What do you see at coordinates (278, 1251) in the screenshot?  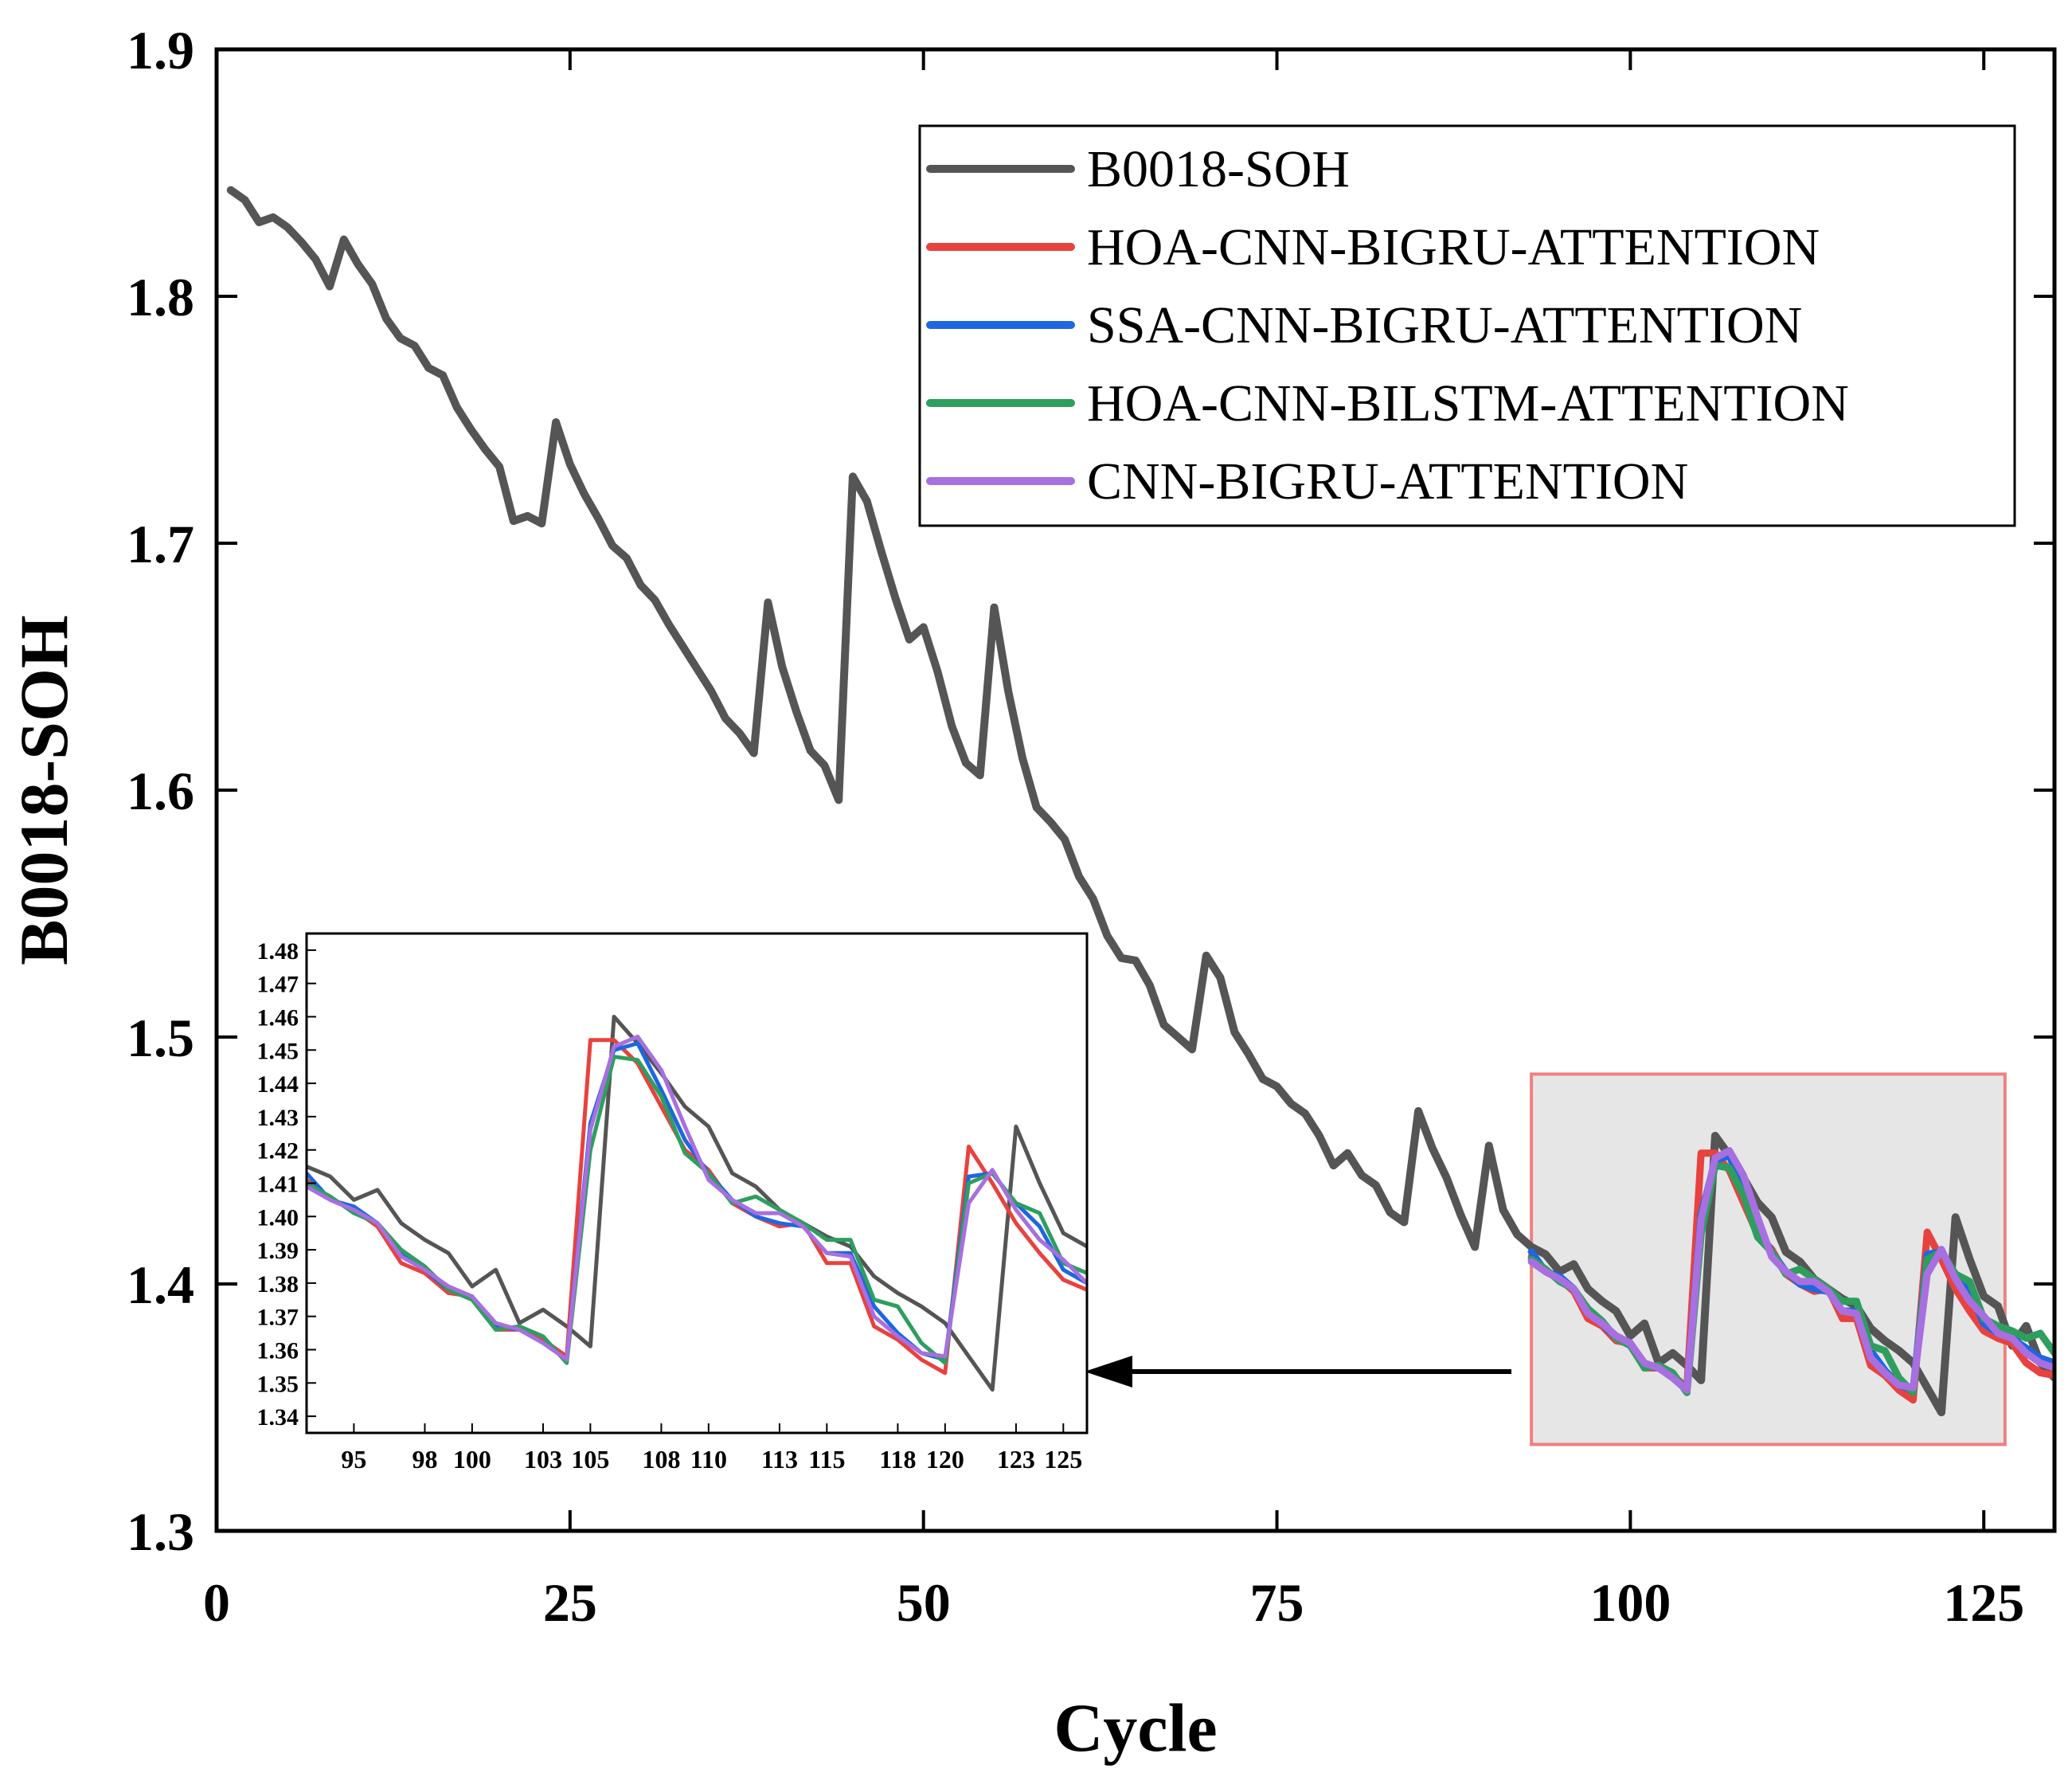 I see `inset-y-tick-label: 1.39` at bounding box center [278, 1251].